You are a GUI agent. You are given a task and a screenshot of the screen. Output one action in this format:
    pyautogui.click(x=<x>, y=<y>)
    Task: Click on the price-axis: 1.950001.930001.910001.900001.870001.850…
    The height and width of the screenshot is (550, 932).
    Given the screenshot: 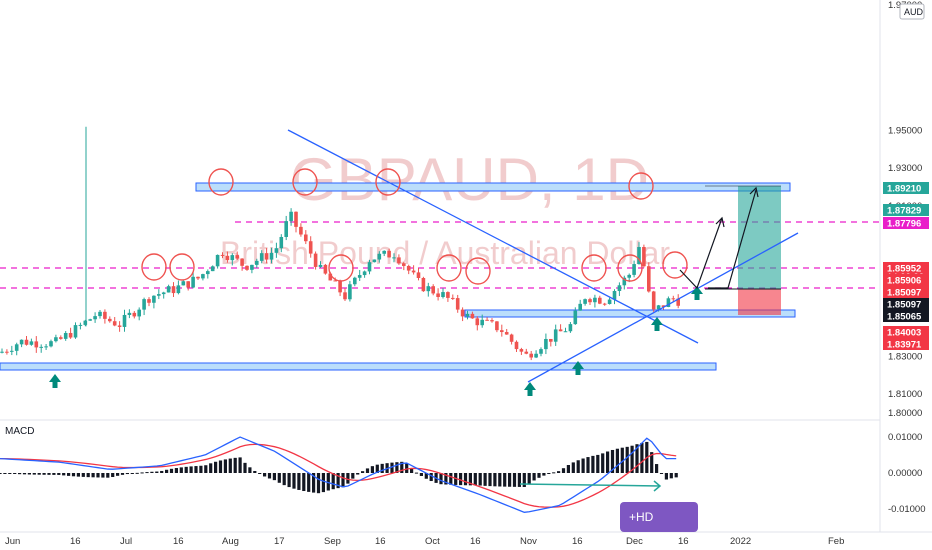 What is the action you would take?
    pyautogui.click(x=906, y=209)
    